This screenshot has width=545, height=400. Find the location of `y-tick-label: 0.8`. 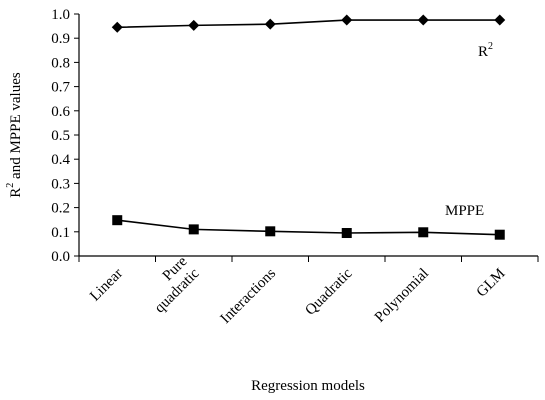

y-tick-label: 0.8 is located at coordinates (60, 63).